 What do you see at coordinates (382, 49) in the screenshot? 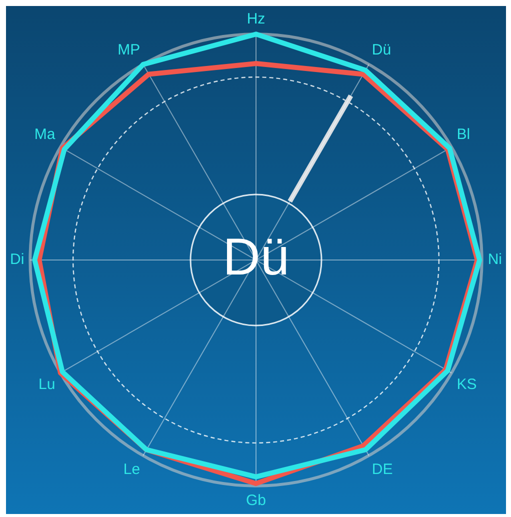
I see `spoke-label: Dü` at bounding box center [382, 49].